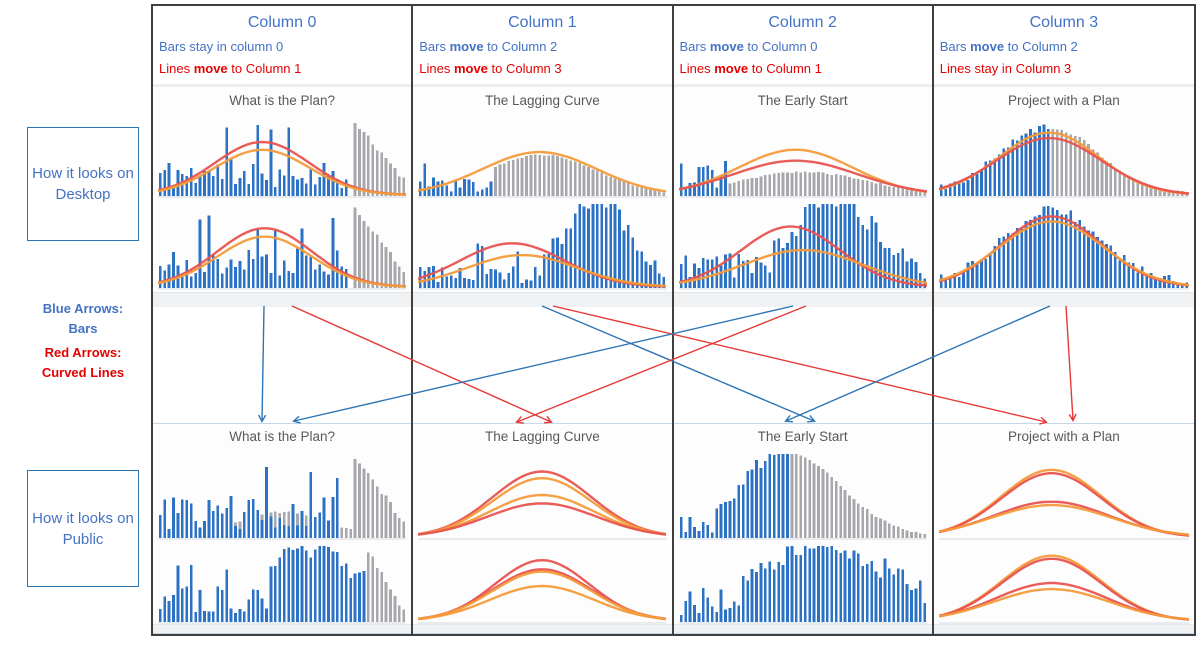  I want to click on column-title: Column 2, so click(802, 22).